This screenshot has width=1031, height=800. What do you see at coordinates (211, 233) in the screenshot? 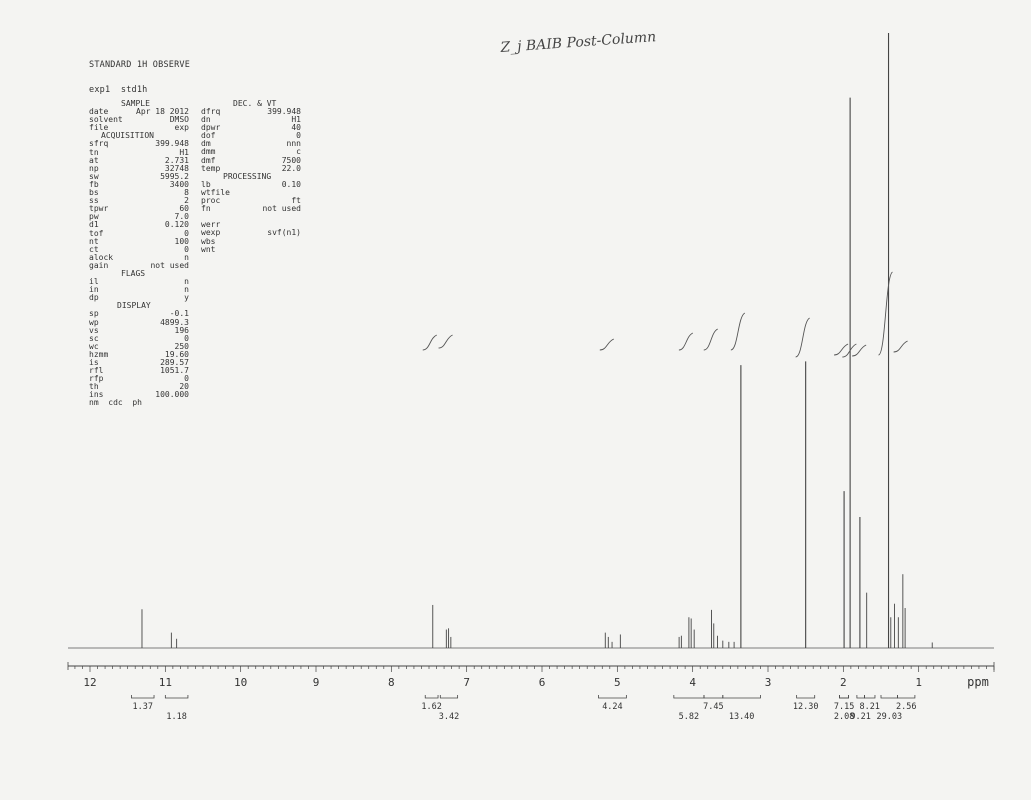
I see `param-key: wexp` at bounding box center [211, 233].